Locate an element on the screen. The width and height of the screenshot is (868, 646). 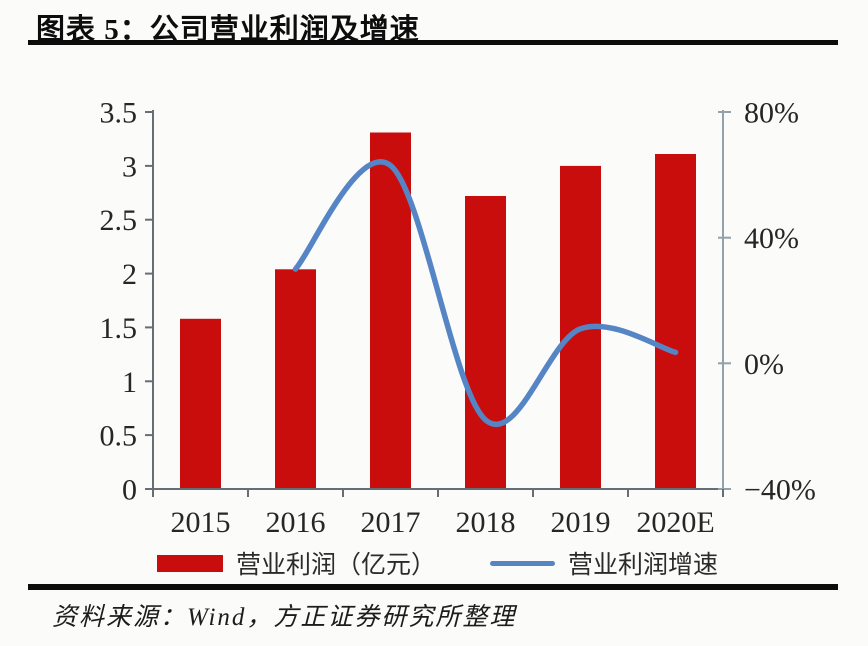
legend-item-growth-rate: 营业利润增速 is located at coordinates (604, 563).